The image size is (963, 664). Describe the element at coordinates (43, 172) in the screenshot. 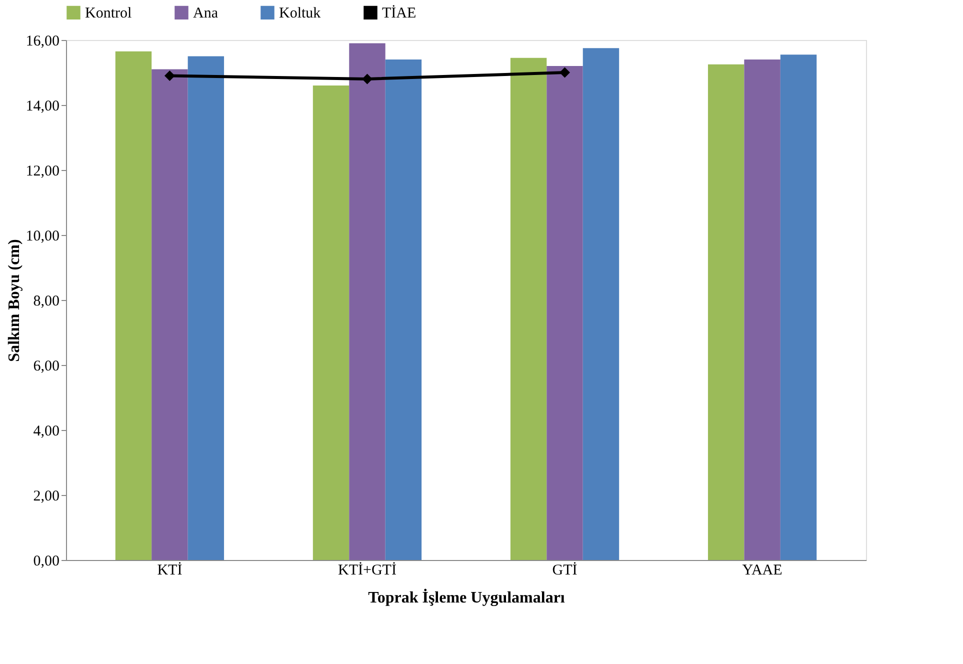

I see `y-tick-label: 12,00` at that location.